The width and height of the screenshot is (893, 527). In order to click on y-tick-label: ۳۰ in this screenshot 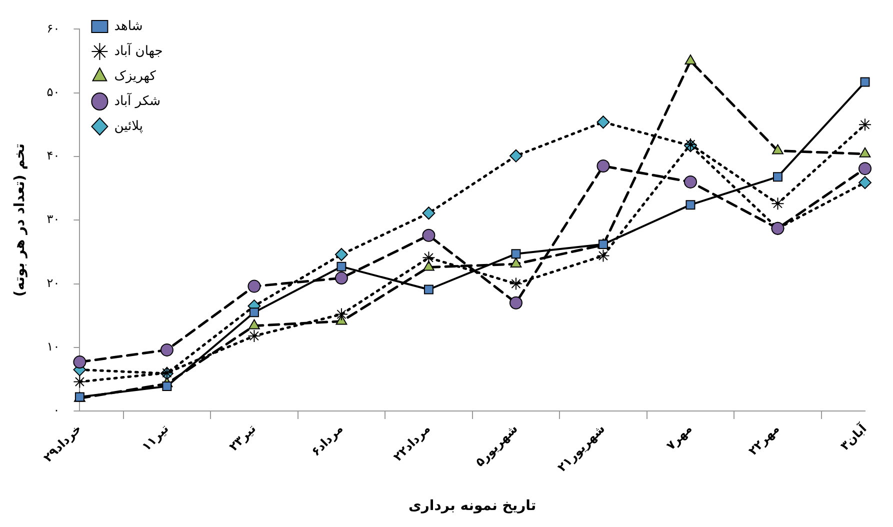, I will do `click(53, 219)`.